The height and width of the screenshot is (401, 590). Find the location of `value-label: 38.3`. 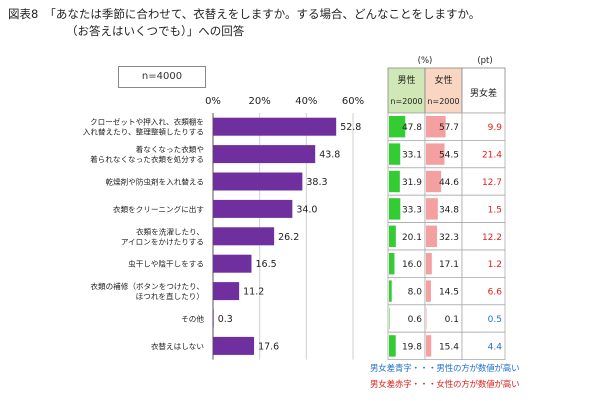

value-label: 38.3 is located at coordinates (316, 182).